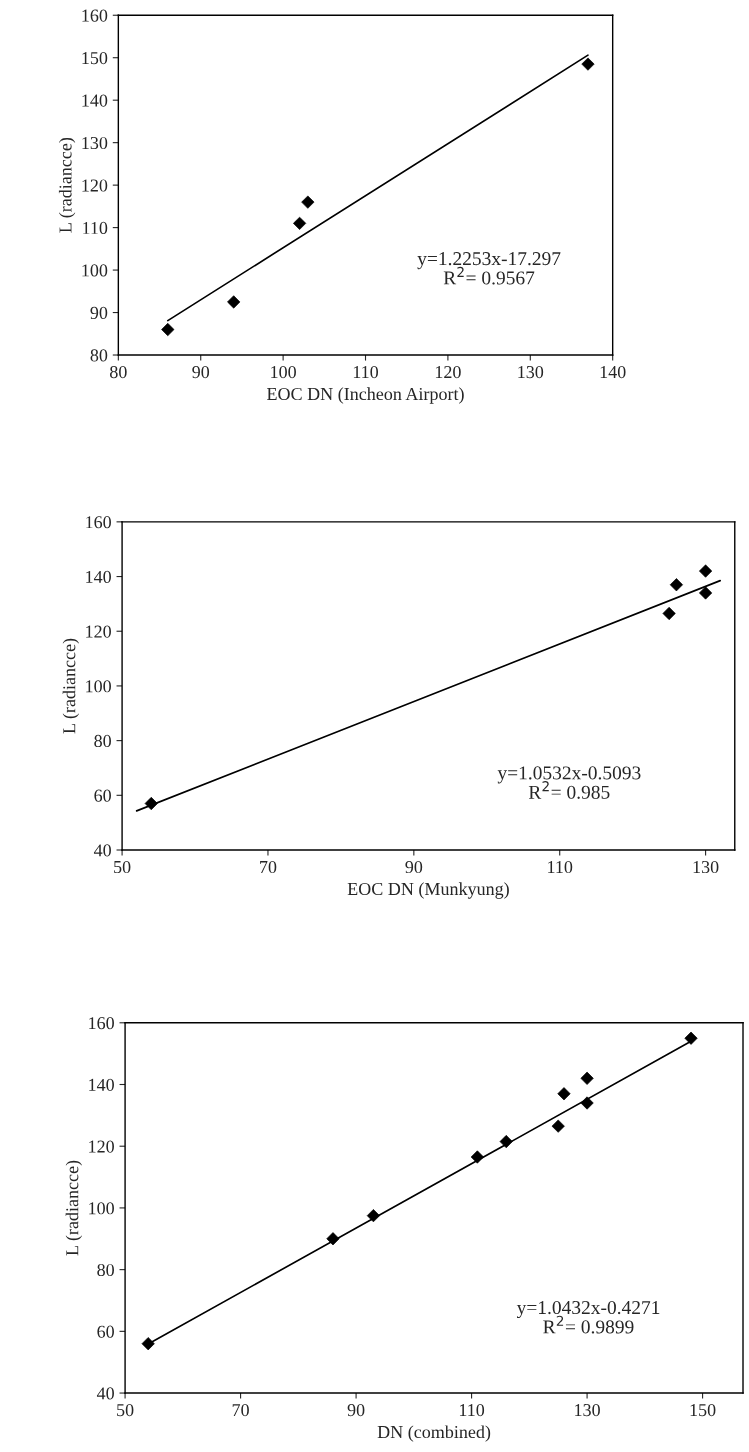 The image size is (749, 1452). Describe the element at coordinates (448, 372) in the screenshot. I see `x-tick-label: 120` at that location.